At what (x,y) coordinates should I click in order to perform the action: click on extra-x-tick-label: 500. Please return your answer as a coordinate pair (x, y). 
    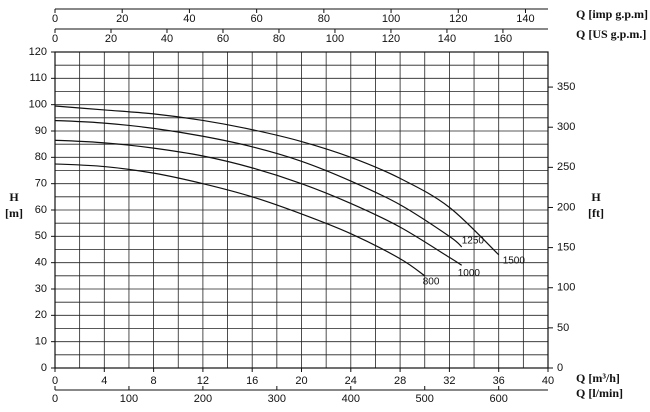
    Looking at the image, I should click on (425, 399).